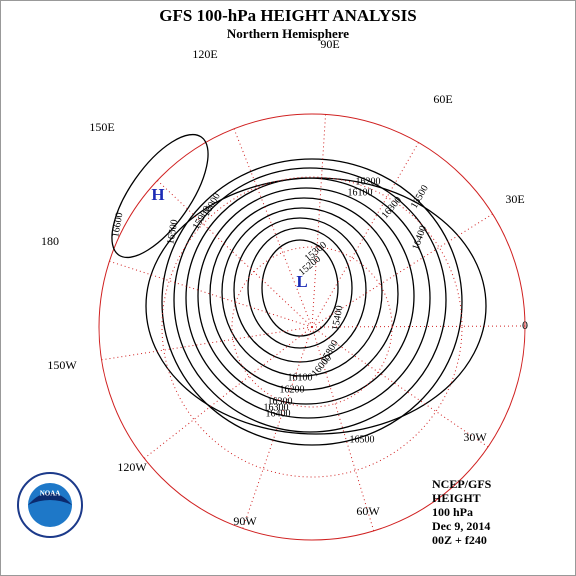 The height and width of the screenshot is (576, 576). What do you see at coordinates (288, 33) in the screenshot?
I see `subtitle: Northern Hemisphere` at bounding box center [288, 33].